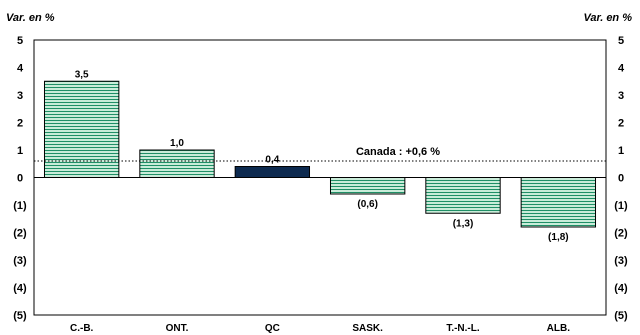  What do you see at coordinates (20, 289) in the screenshot?
I see `y-tick-left: (4)` at bounding box center [20, 289].